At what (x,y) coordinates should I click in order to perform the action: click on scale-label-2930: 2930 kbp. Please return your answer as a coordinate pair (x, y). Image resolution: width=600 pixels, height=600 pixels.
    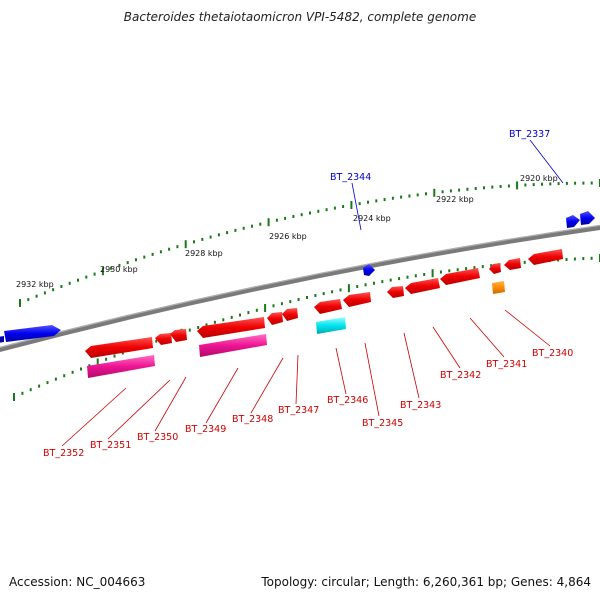
    Looking at the image, I should click on (119, 269).